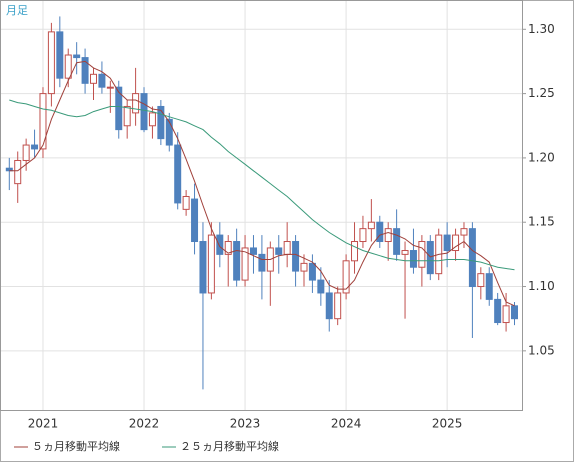 This screenshot has height=462, width=574. I want to click on y-tick-label: 1.25, so click(541, 93).